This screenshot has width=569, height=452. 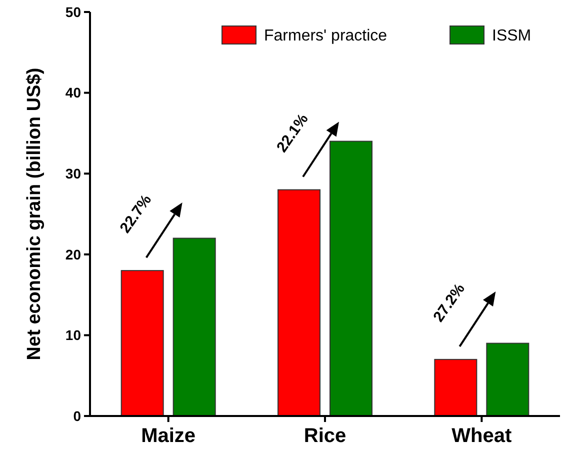 What do you see at coordinates (73, 335) in the screenshot?
I see `y-tick-label: 10` at bounding box center [73, 335].